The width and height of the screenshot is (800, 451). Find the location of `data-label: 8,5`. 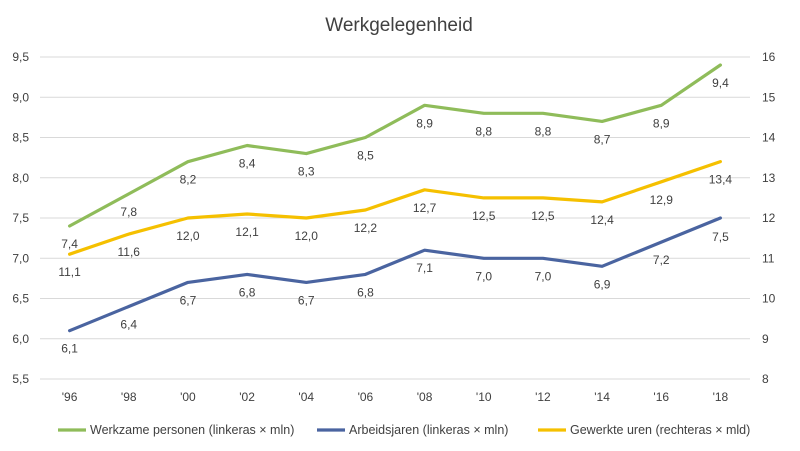

data-label: 8,5 is located at coordinates (365, 156).